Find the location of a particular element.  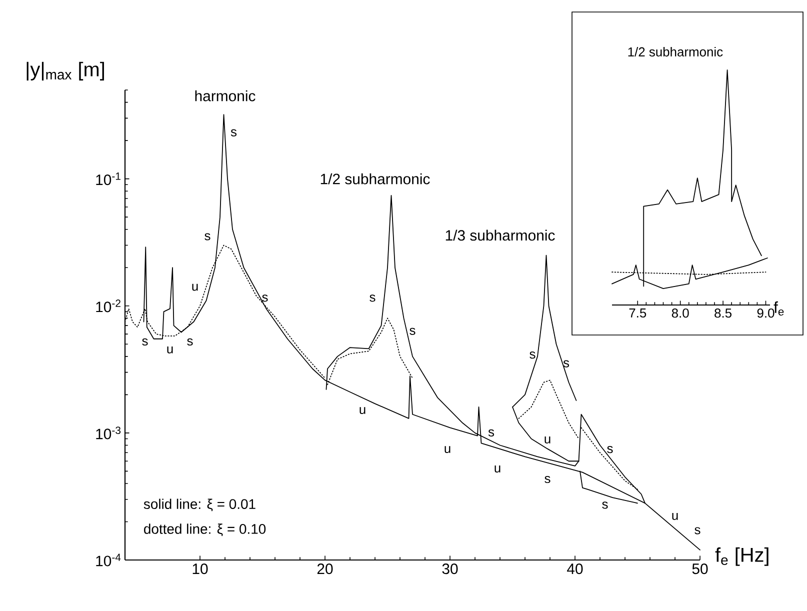

x-tick-label: 8.0 is located at coordinates (680, 313).